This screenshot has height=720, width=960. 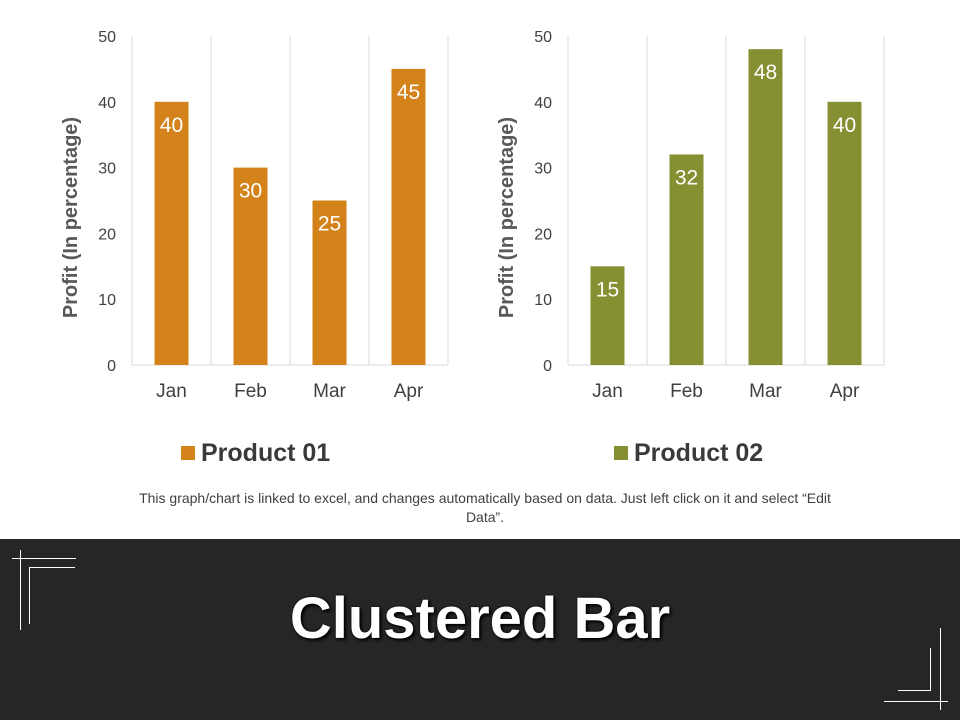 What do you see at coordinates (408, 217) in the screenshot?
I see `product-01-bar-apr` at bounding box center [408, 217].